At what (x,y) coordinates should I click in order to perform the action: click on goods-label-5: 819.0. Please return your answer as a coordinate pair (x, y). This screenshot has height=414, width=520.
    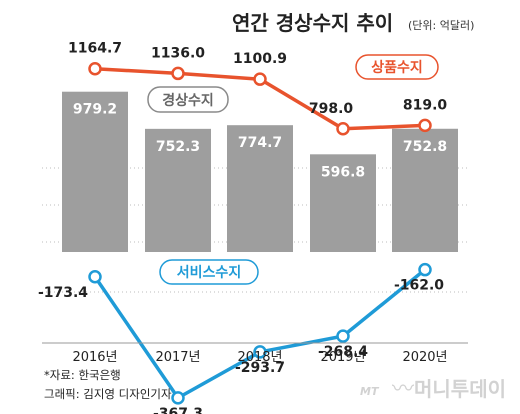
    Looking at the image, I should click on (425, 105).